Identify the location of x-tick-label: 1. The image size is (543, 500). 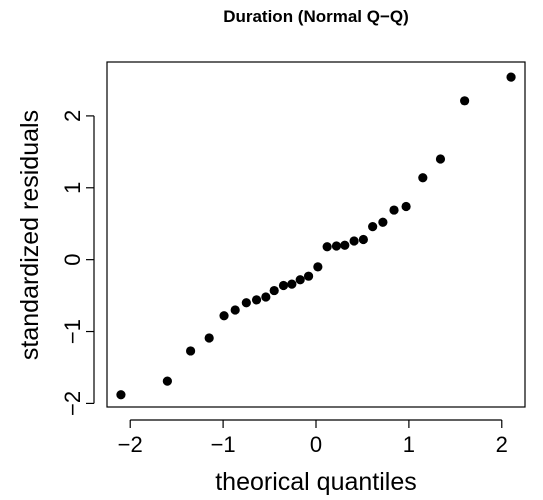
(409, 444).